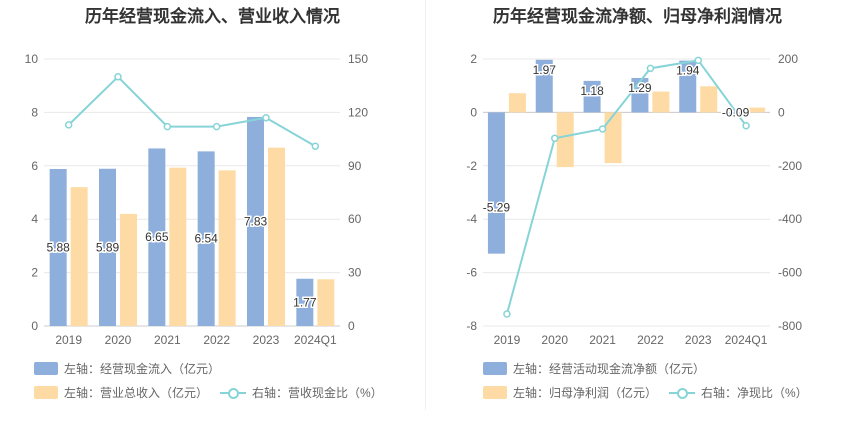 The image size is (850, 437). Describe the element at coordinates (790, 326) in the screenshot. I see `y-right-tick-label: -800` at that location.